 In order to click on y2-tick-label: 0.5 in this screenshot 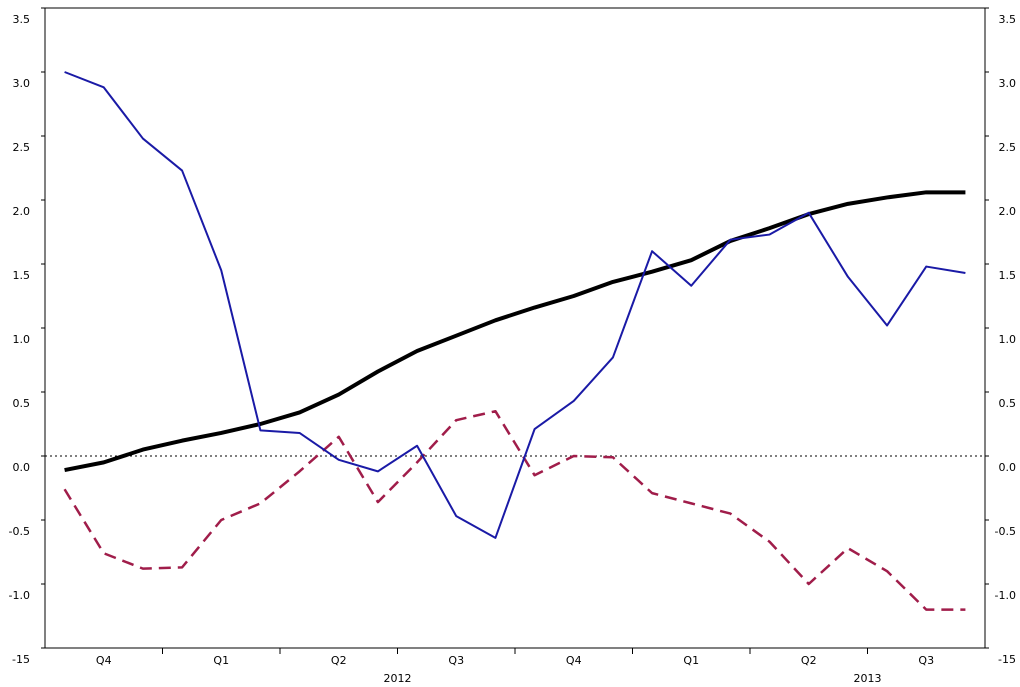, I will do `click(1008, 403)`.